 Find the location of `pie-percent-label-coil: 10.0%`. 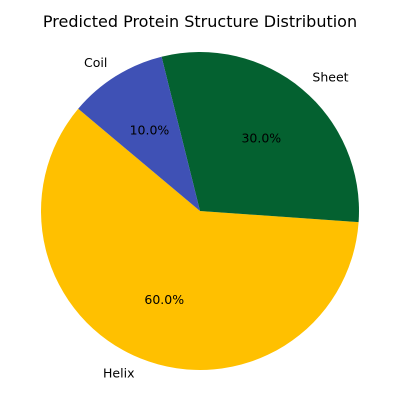

pie-percent-label-coil: 10.0% is located at coordinates (150, 130).